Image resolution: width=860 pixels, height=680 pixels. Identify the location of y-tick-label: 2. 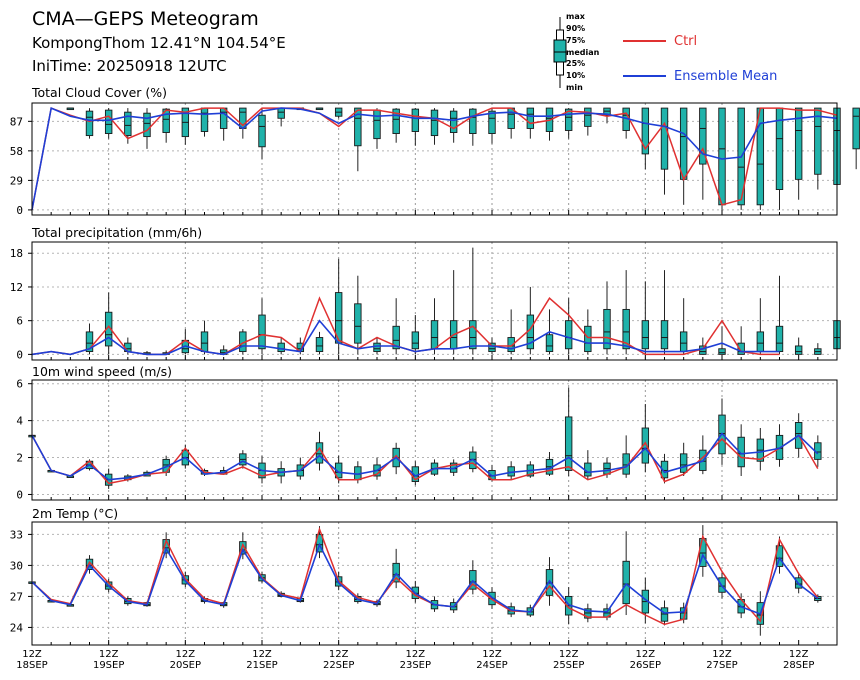
(19, 458).